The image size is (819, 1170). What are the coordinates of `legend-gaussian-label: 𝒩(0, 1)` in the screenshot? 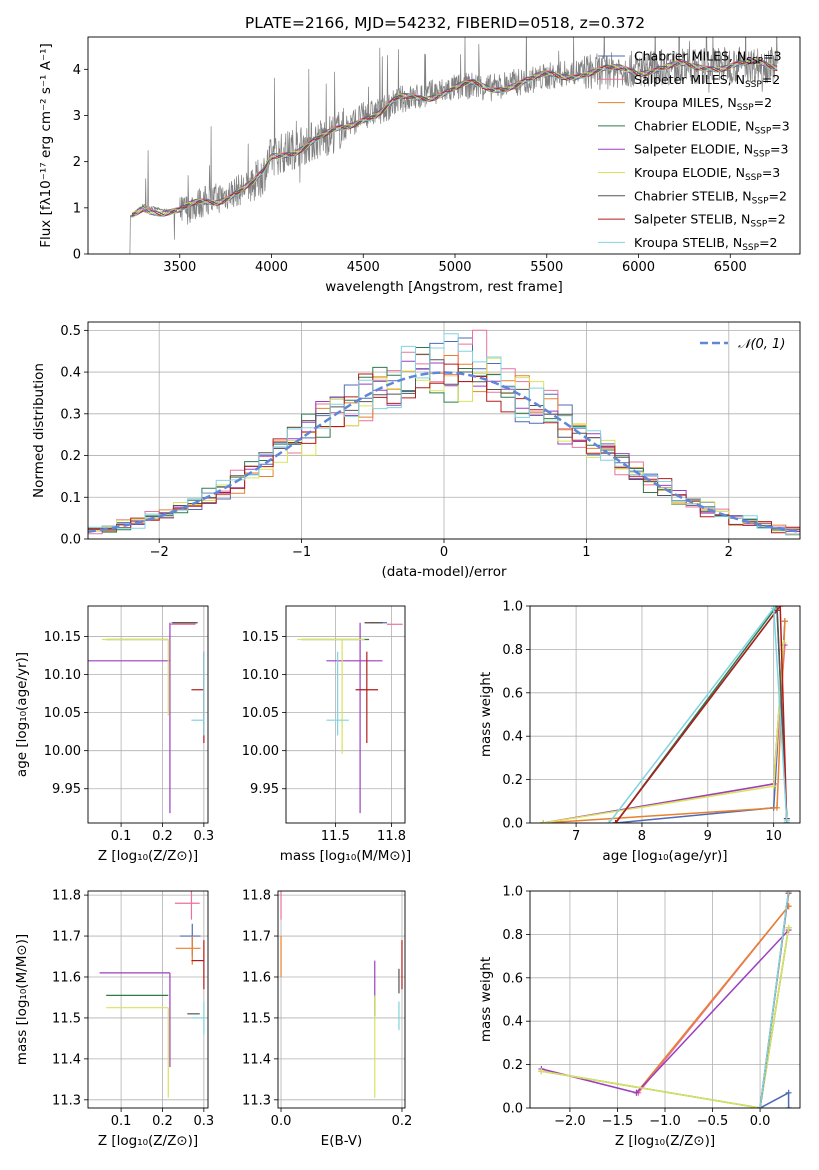 It's located at (761, 344).